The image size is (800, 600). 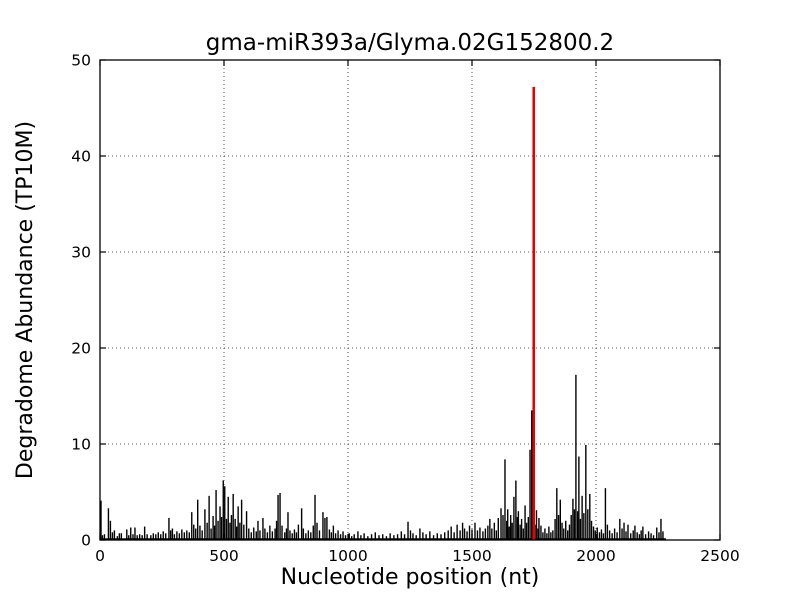 I want to click on y-tick-label: 20, so click(x=81, y=349).